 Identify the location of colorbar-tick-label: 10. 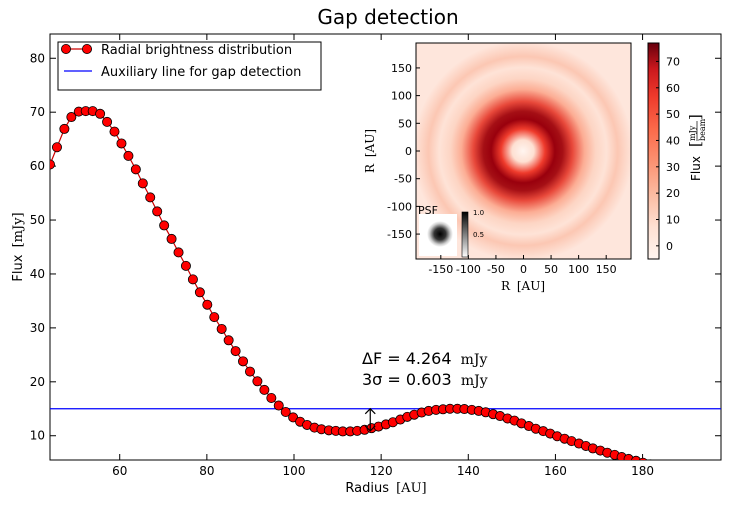
(673, 219).